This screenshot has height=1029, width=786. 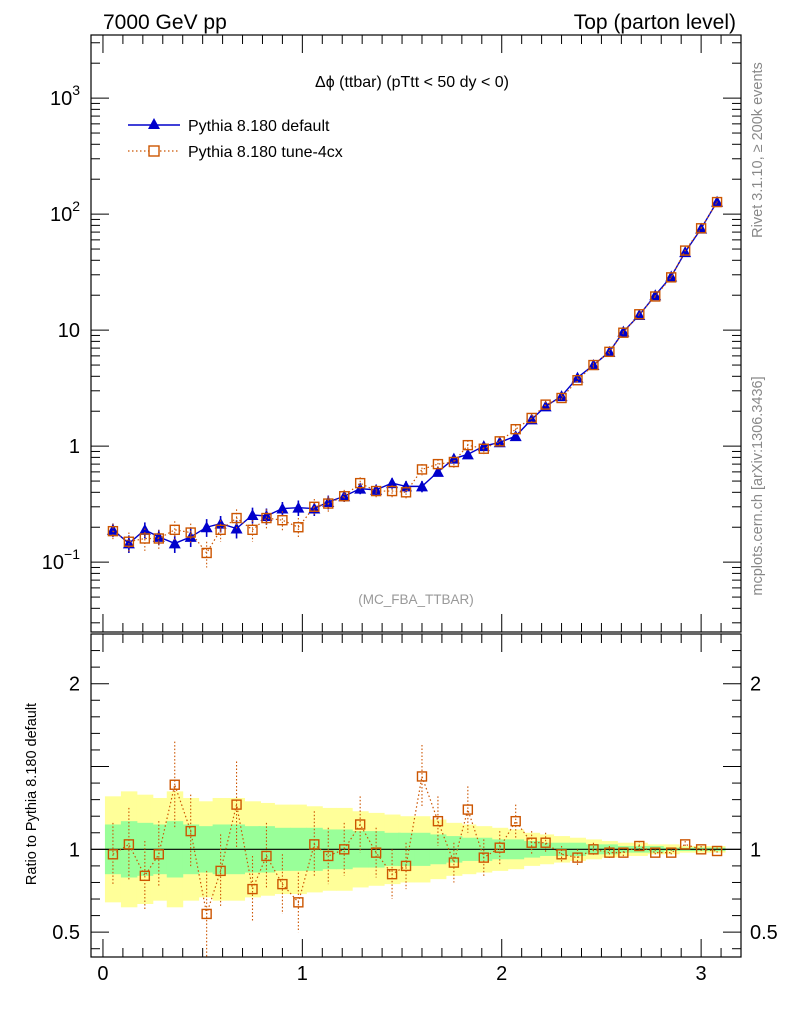 What do you see at coordinates (235, 152) in the screenshot?
I see `legend-entry-tune-4cx: Pythia 8.180 tune-4cx` at bounding box center [235, 152].